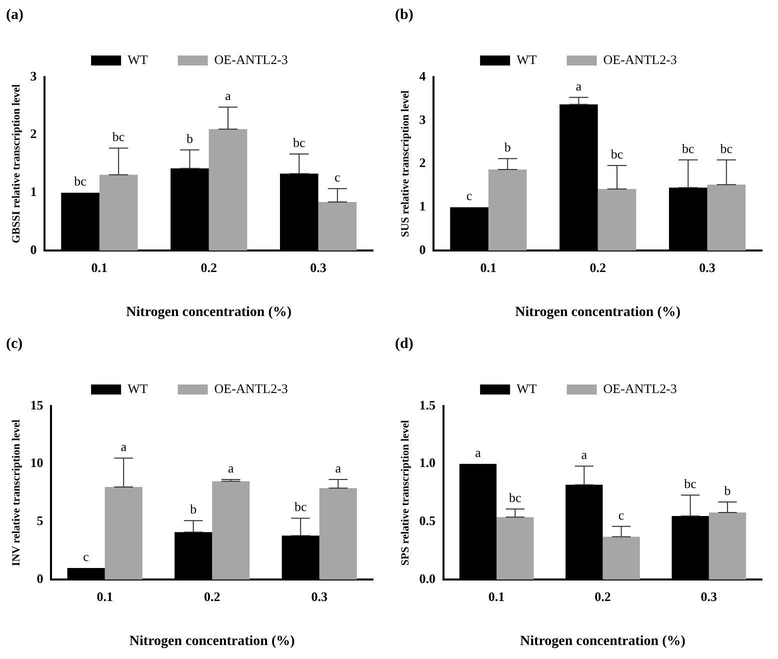 The image size is (778, 659). I want to click on y-tick-label: 0.5, so click(427, 520).